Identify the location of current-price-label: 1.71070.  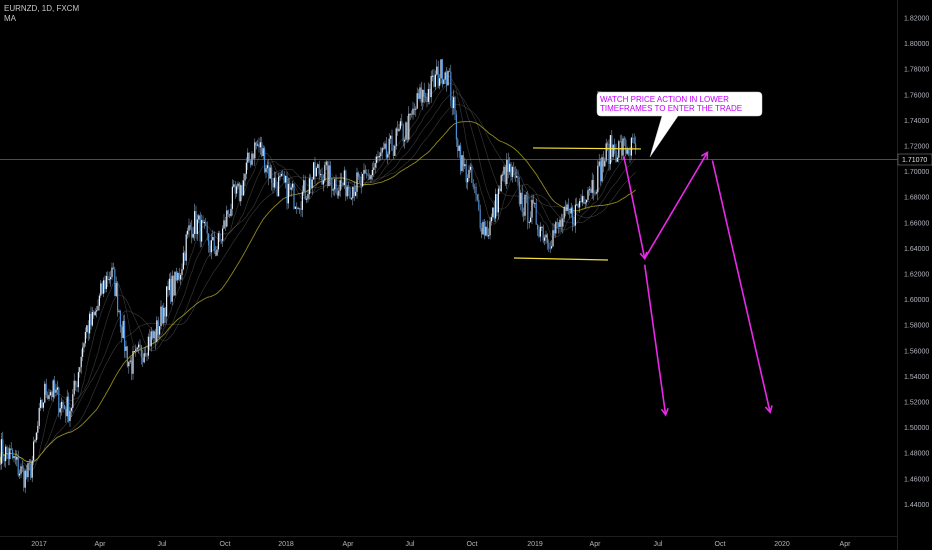
(914, 160).